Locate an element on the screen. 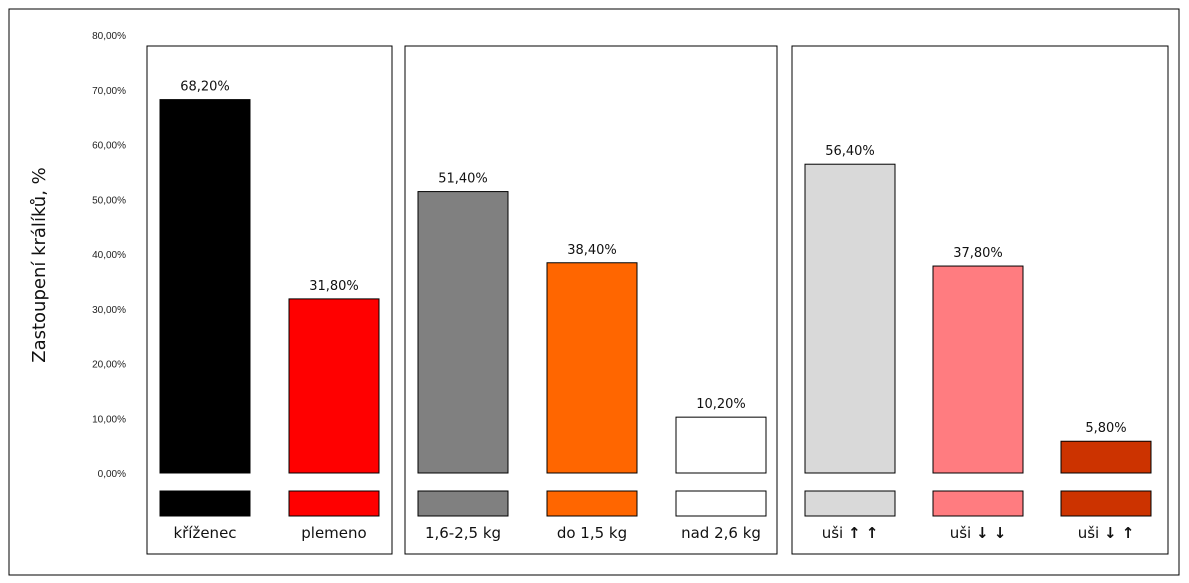 The image size is (1189, 583). y-tick-label: 30,00% is located at coordinates (109, 310).